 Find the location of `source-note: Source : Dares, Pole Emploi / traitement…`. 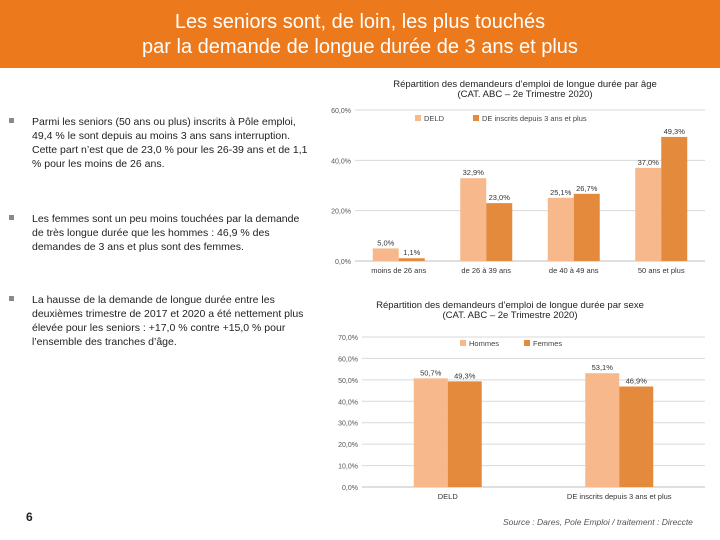

source-note: Source : Dares, Pole Emploi / traitement… is located at coordinates (598, 522).